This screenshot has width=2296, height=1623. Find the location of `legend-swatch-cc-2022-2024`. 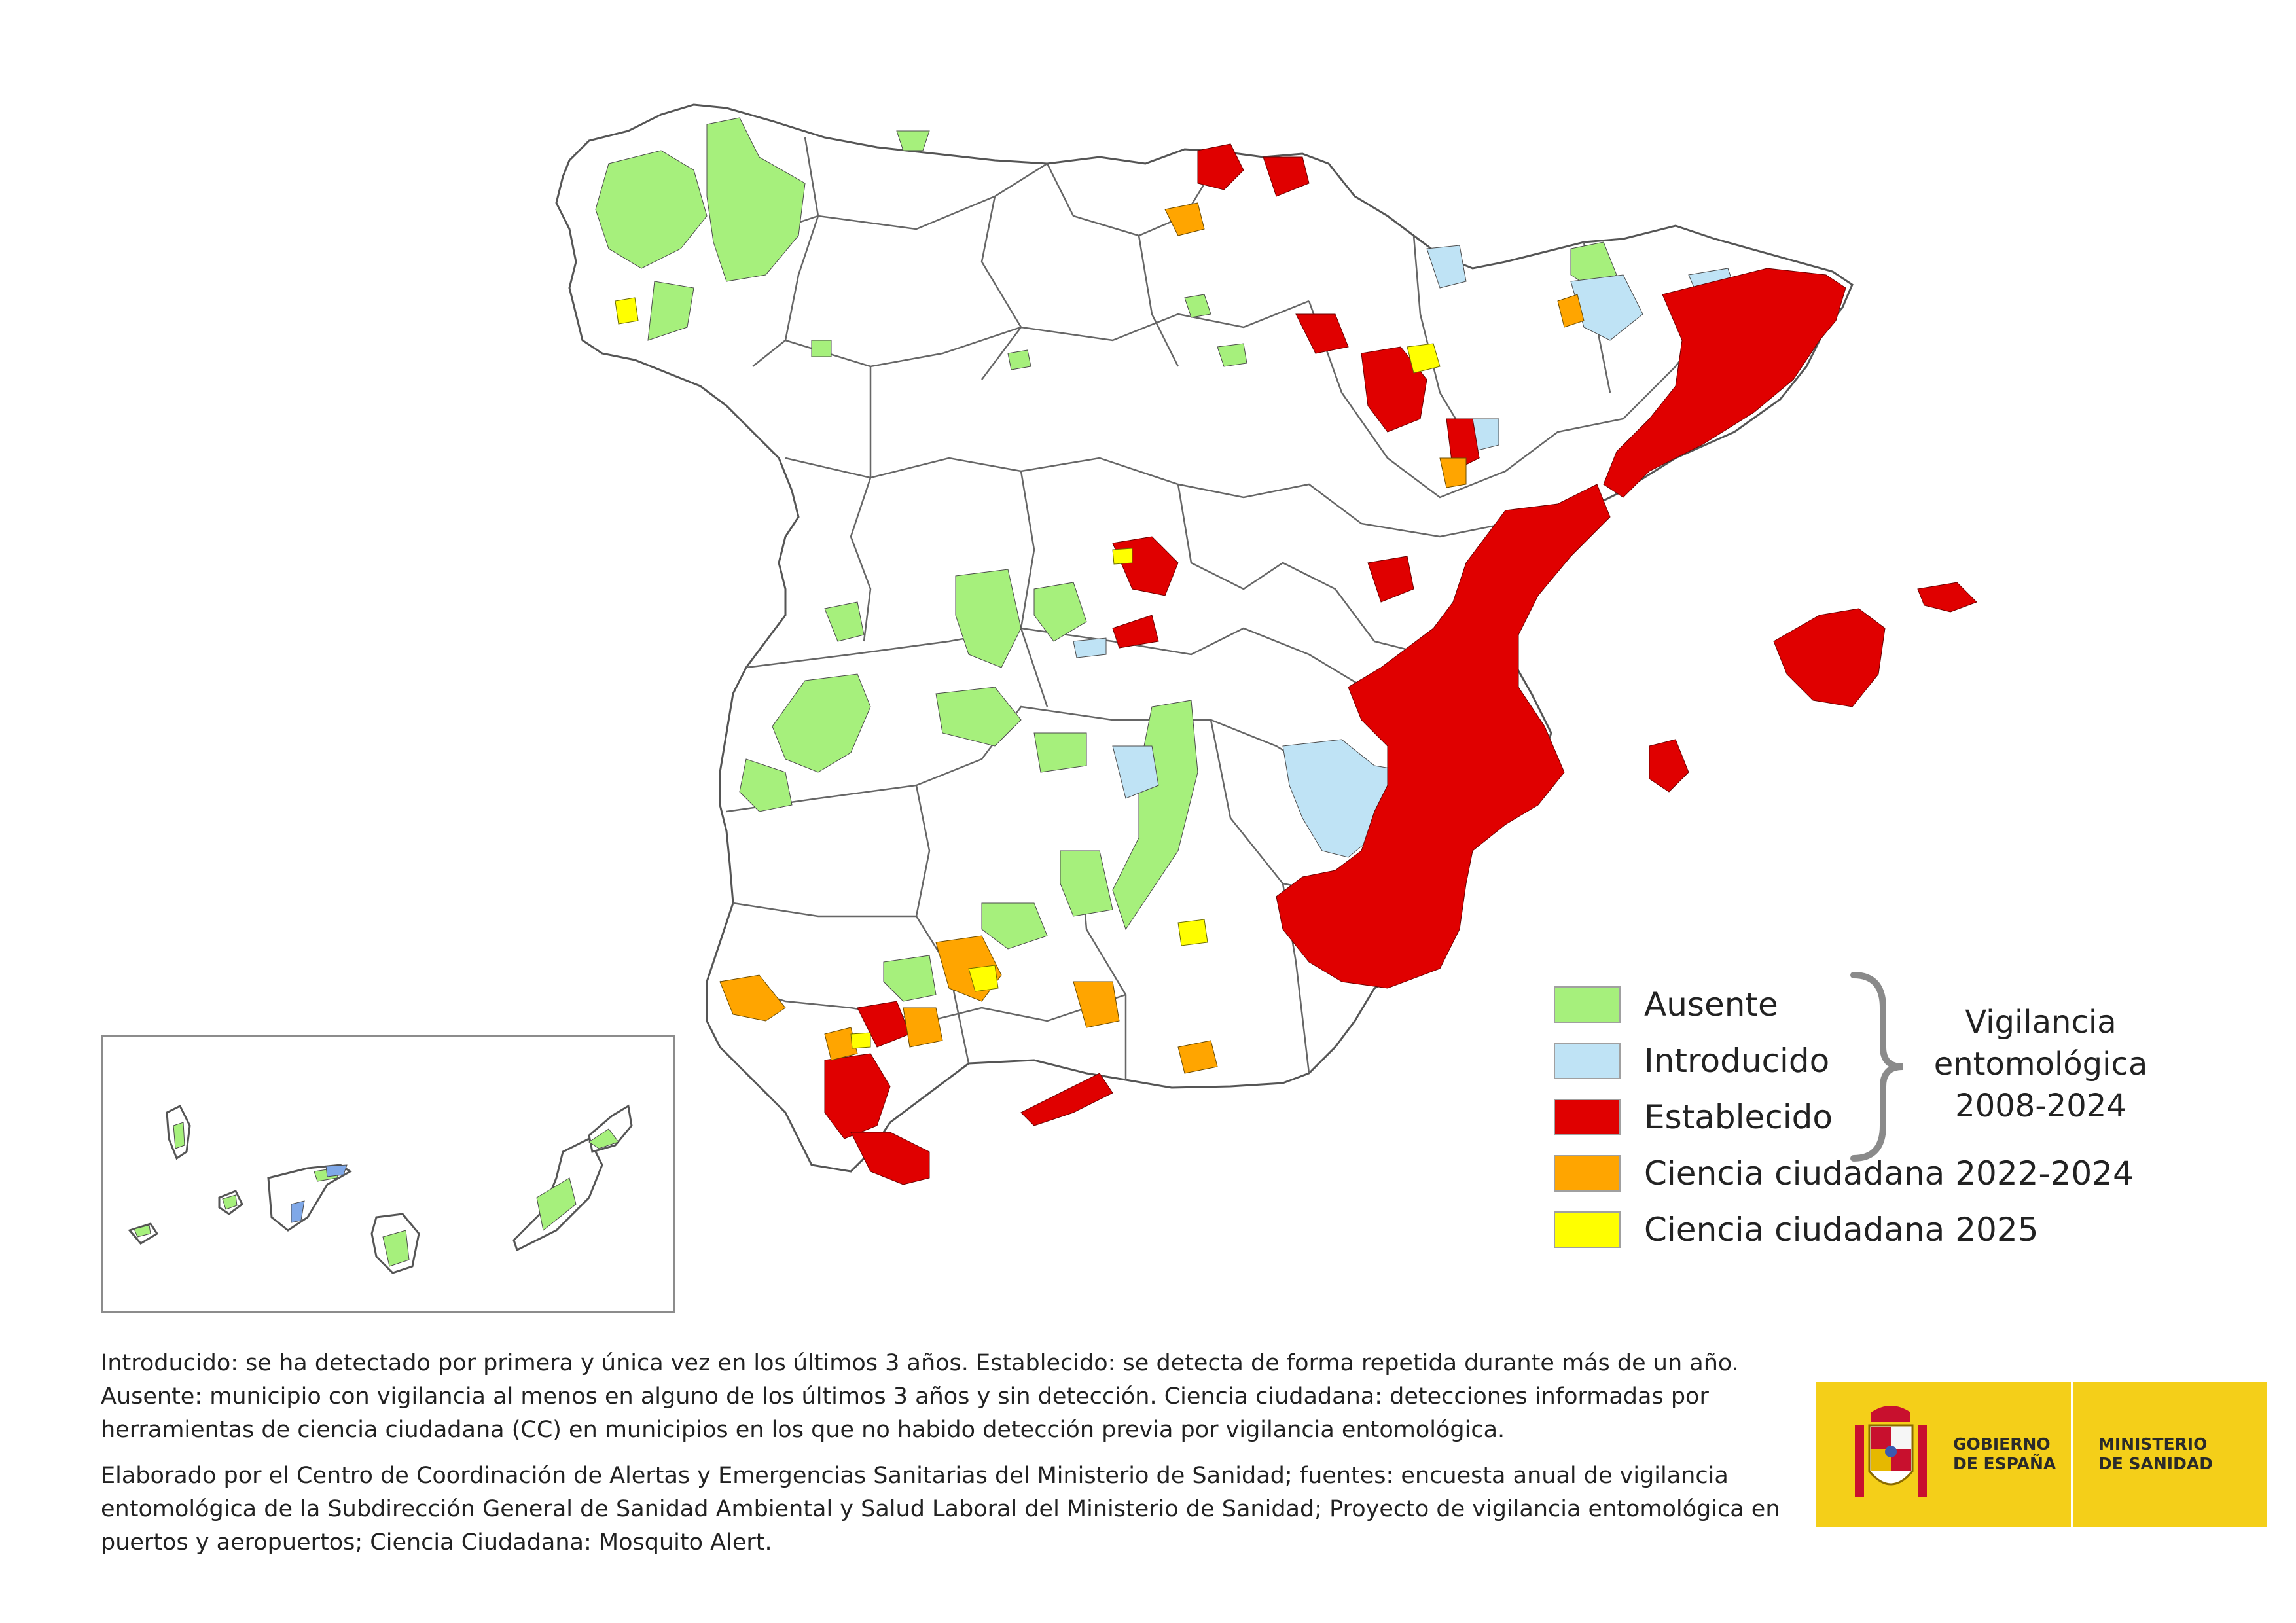

legend-swatch-cc-2022-2024 is located at coordinates (1587, 1173).